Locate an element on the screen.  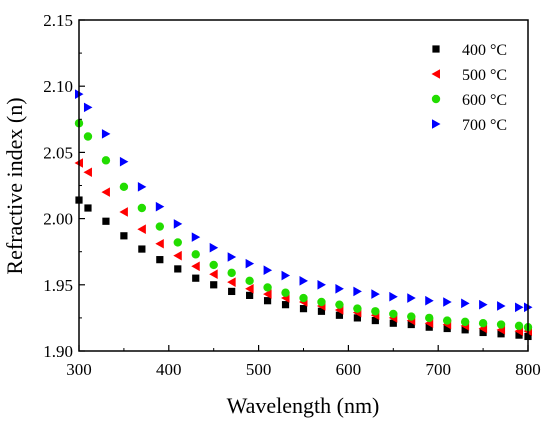
legend-item: 500 °C is located at coordinates (469, 75).